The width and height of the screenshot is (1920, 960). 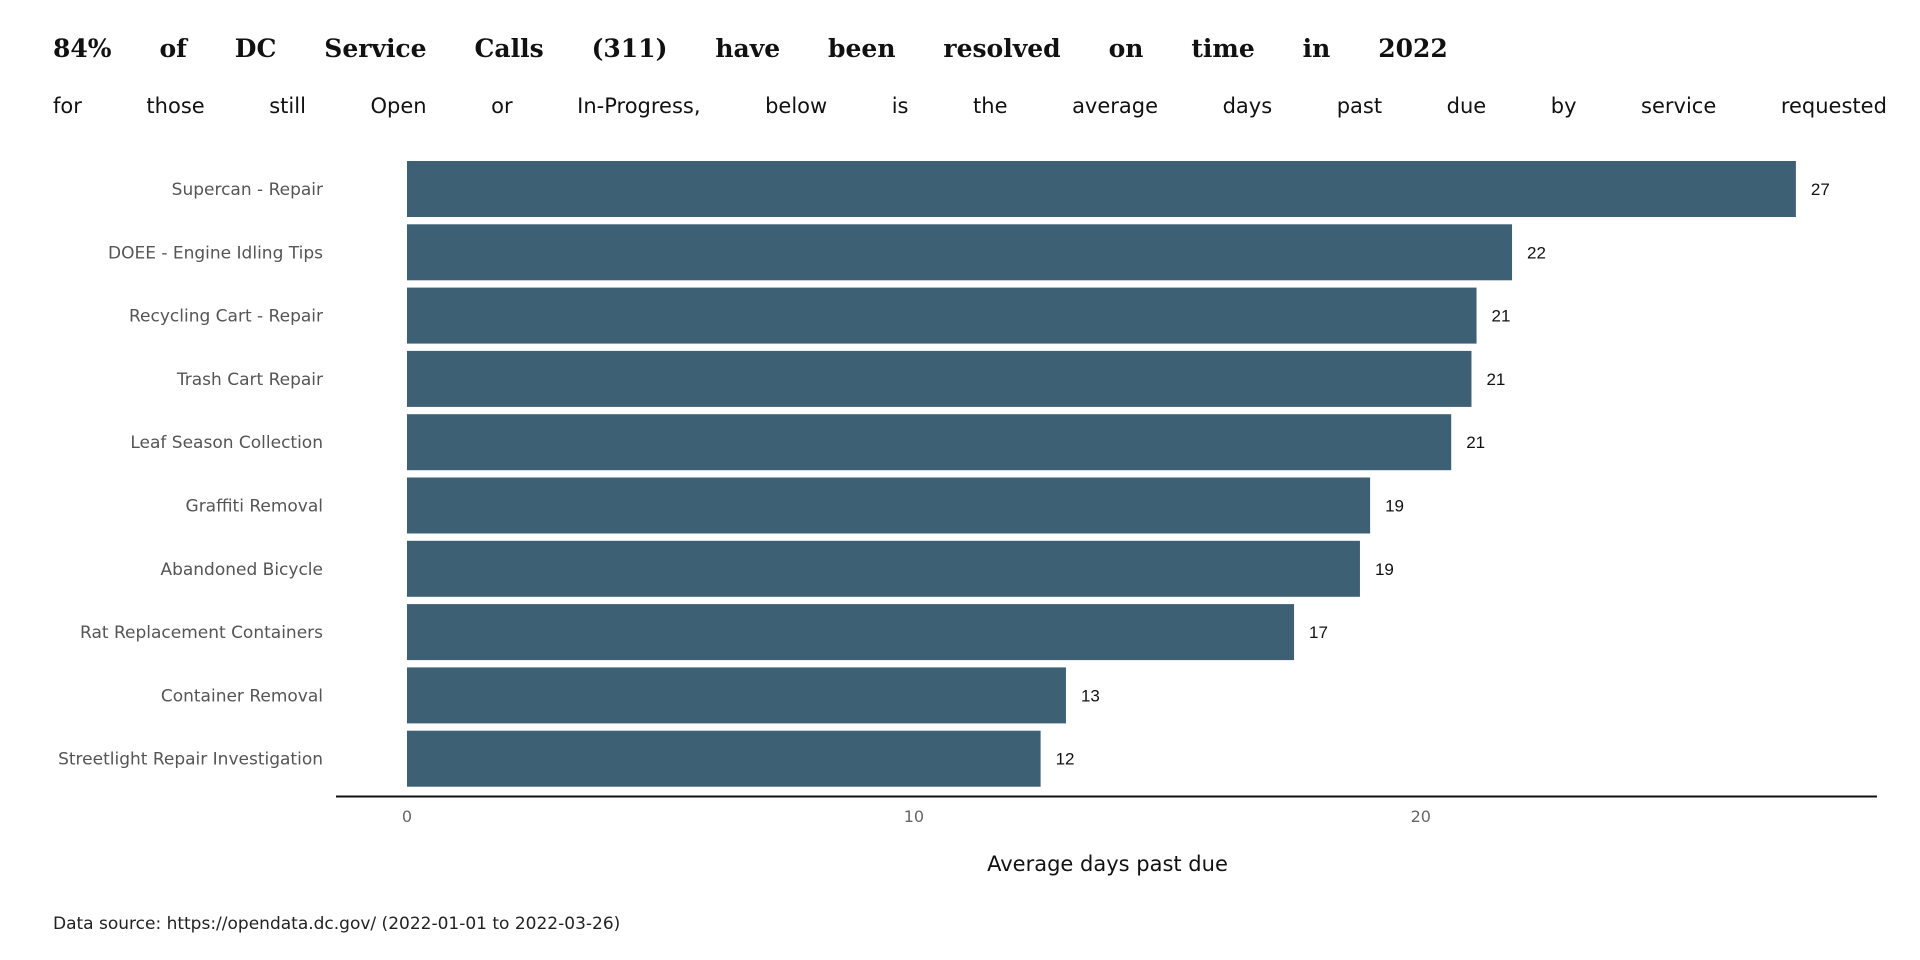 I want to click on title-word: Service, so click(x=375, y=48).